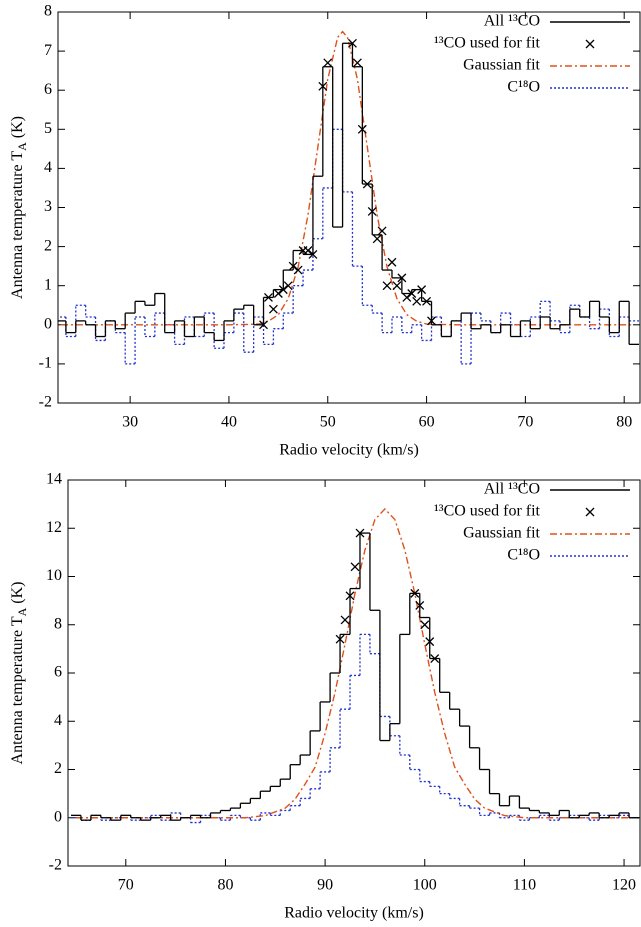 The height and width of the screenshot is (927, 641). I want to click on y-tick-label: 3, so click(48, 206).